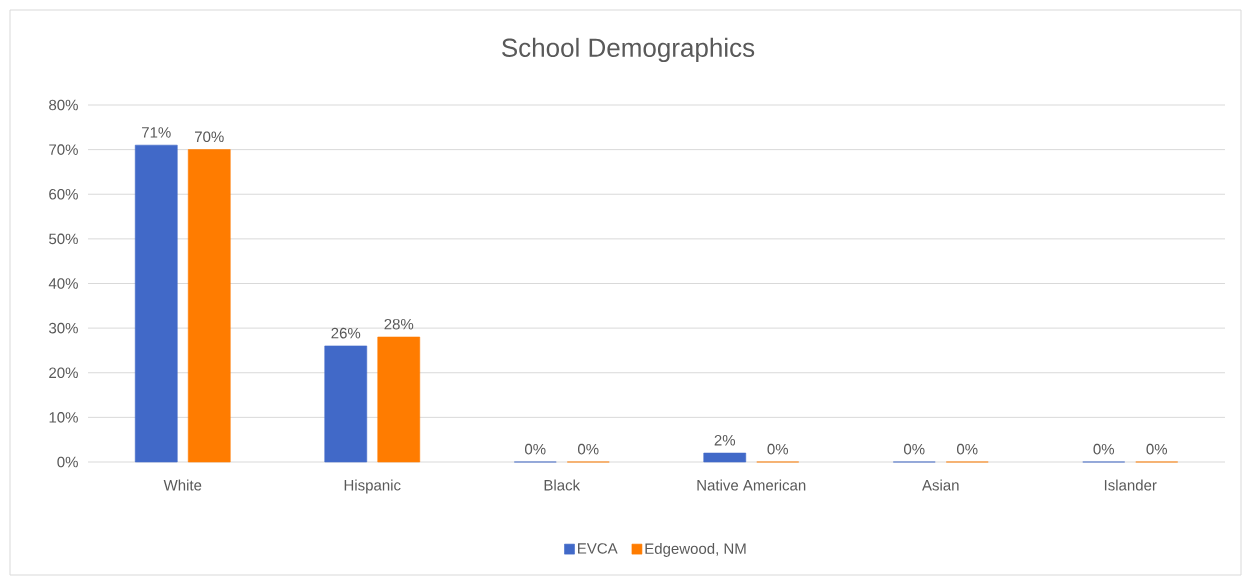  What do you see at coordinates (940, 485) in the screenshot?
I see `x-tick-label: Asian` at bounding box center [940, 485].